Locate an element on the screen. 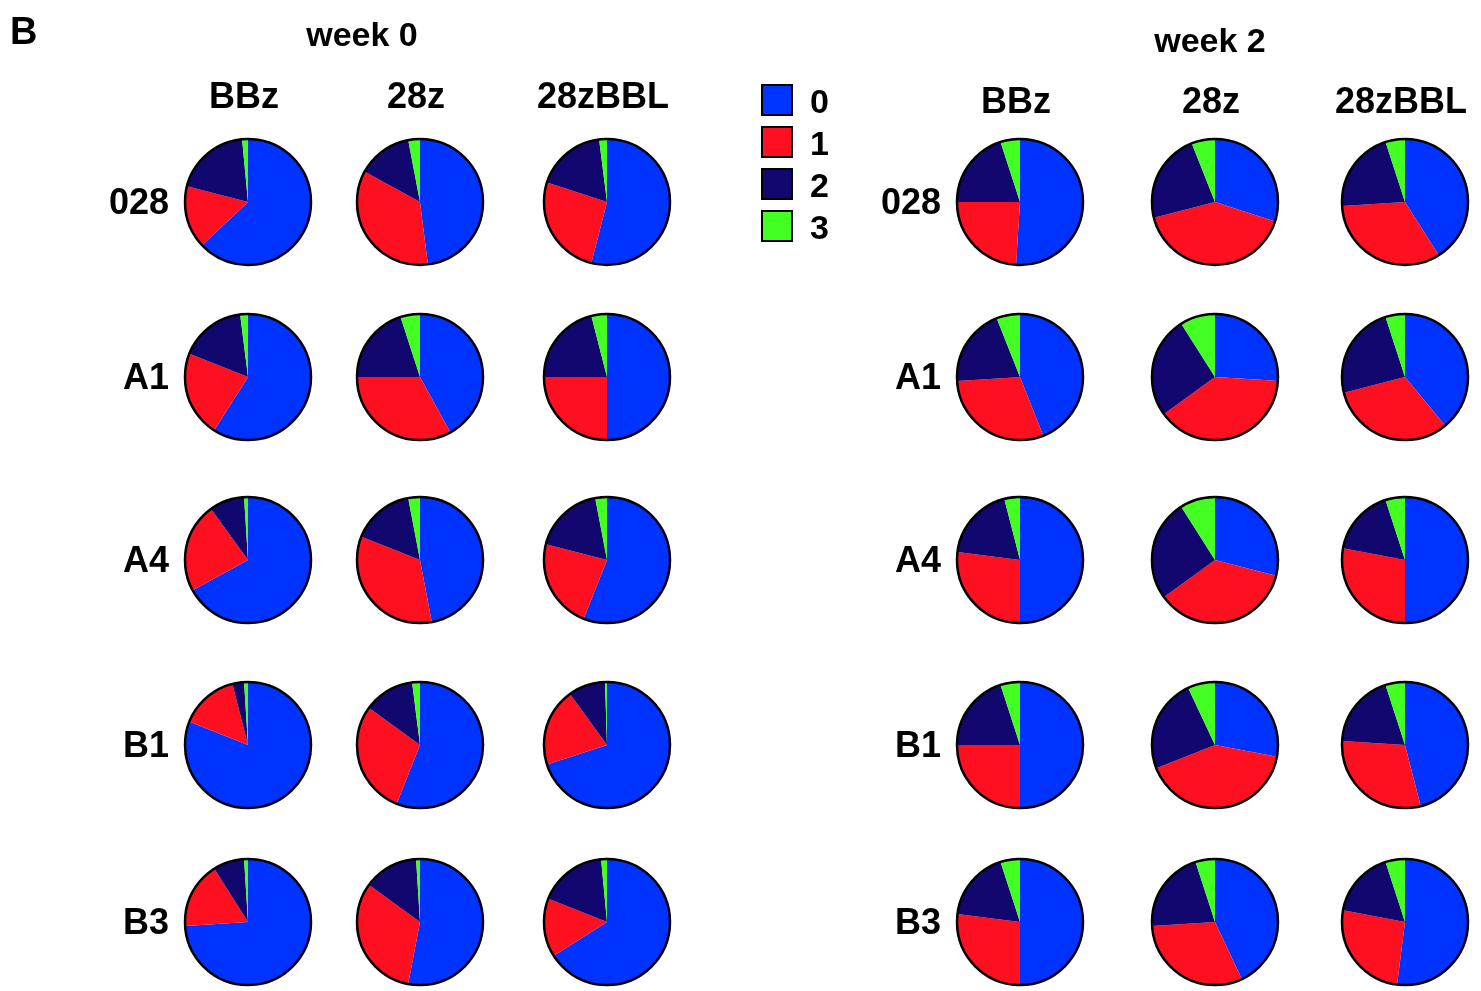 Image resolution: width=1481 pixels, height=991 pixels. text: B3 is located at coordinates (145, 921).